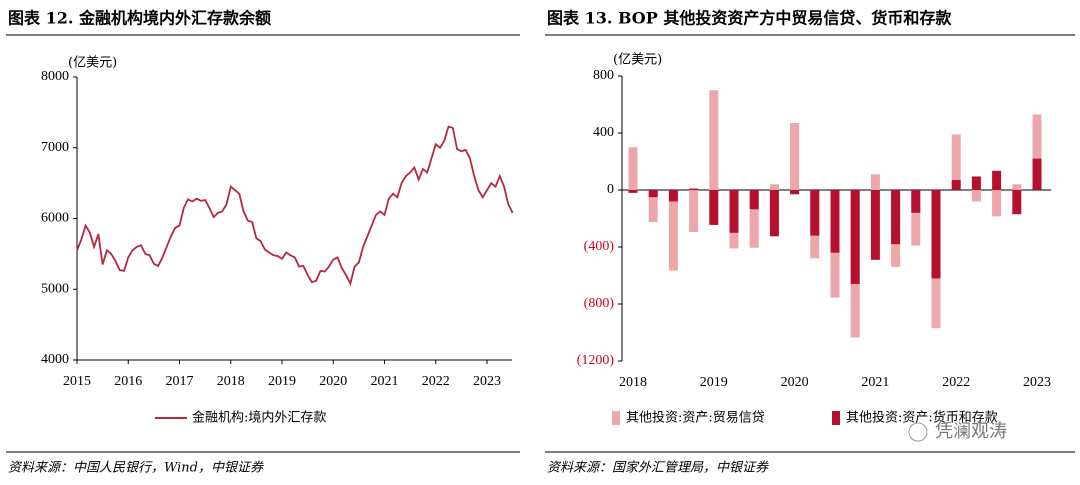  Describe the element at coordinates (295, 206) in the screenshot. I see `series-line` at that location.